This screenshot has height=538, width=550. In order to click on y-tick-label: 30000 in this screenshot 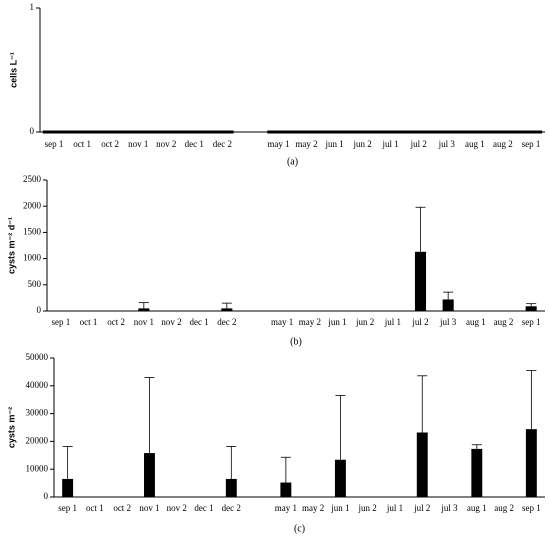, I will do `click(37, 413)`.